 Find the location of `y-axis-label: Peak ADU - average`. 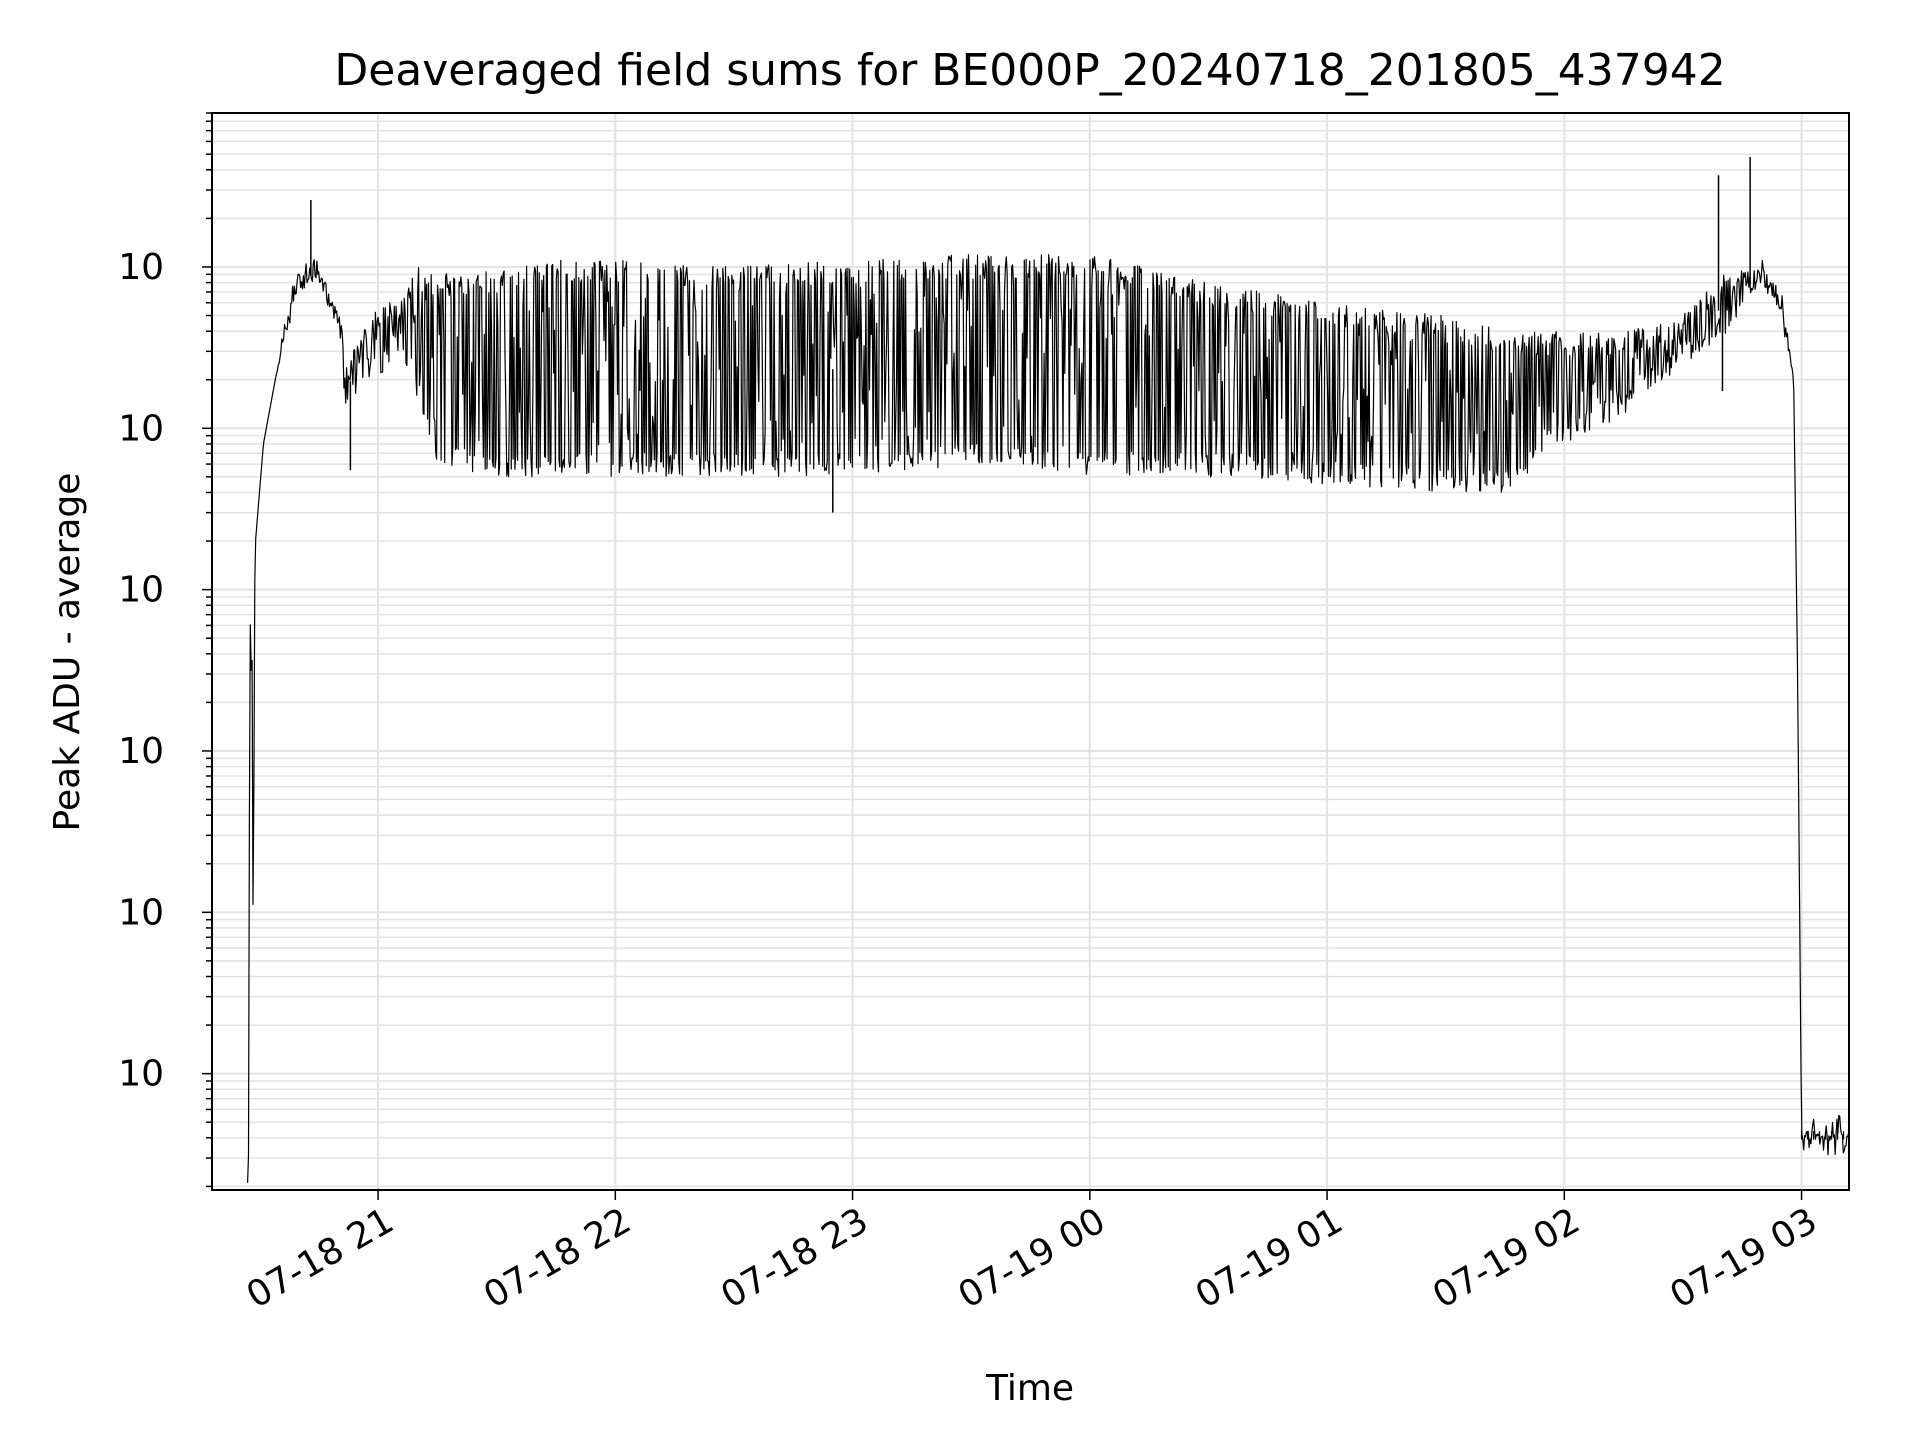

y-axis-label: Peak ADU - average is located at coordinates (67, 652).